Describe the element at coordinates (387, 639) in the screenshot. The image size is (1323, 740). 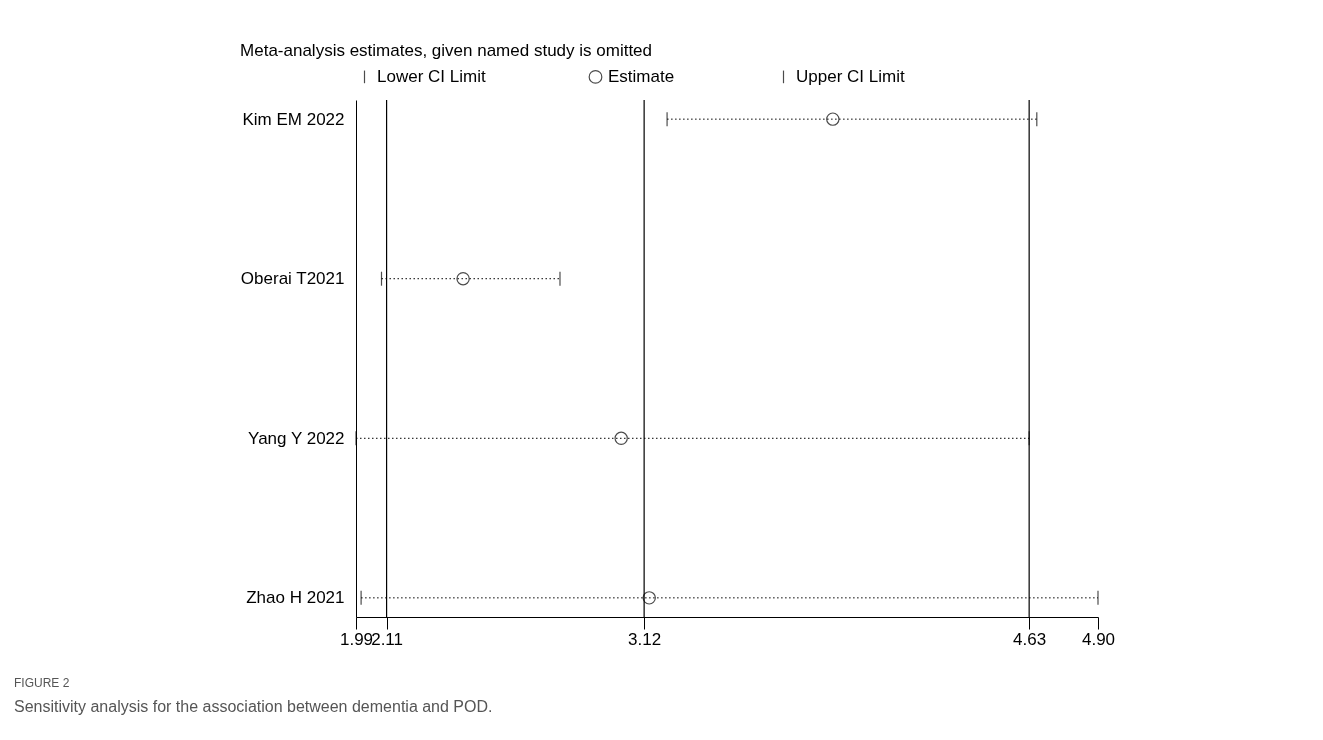
I see `x-tick-label: 2.11` at that location.